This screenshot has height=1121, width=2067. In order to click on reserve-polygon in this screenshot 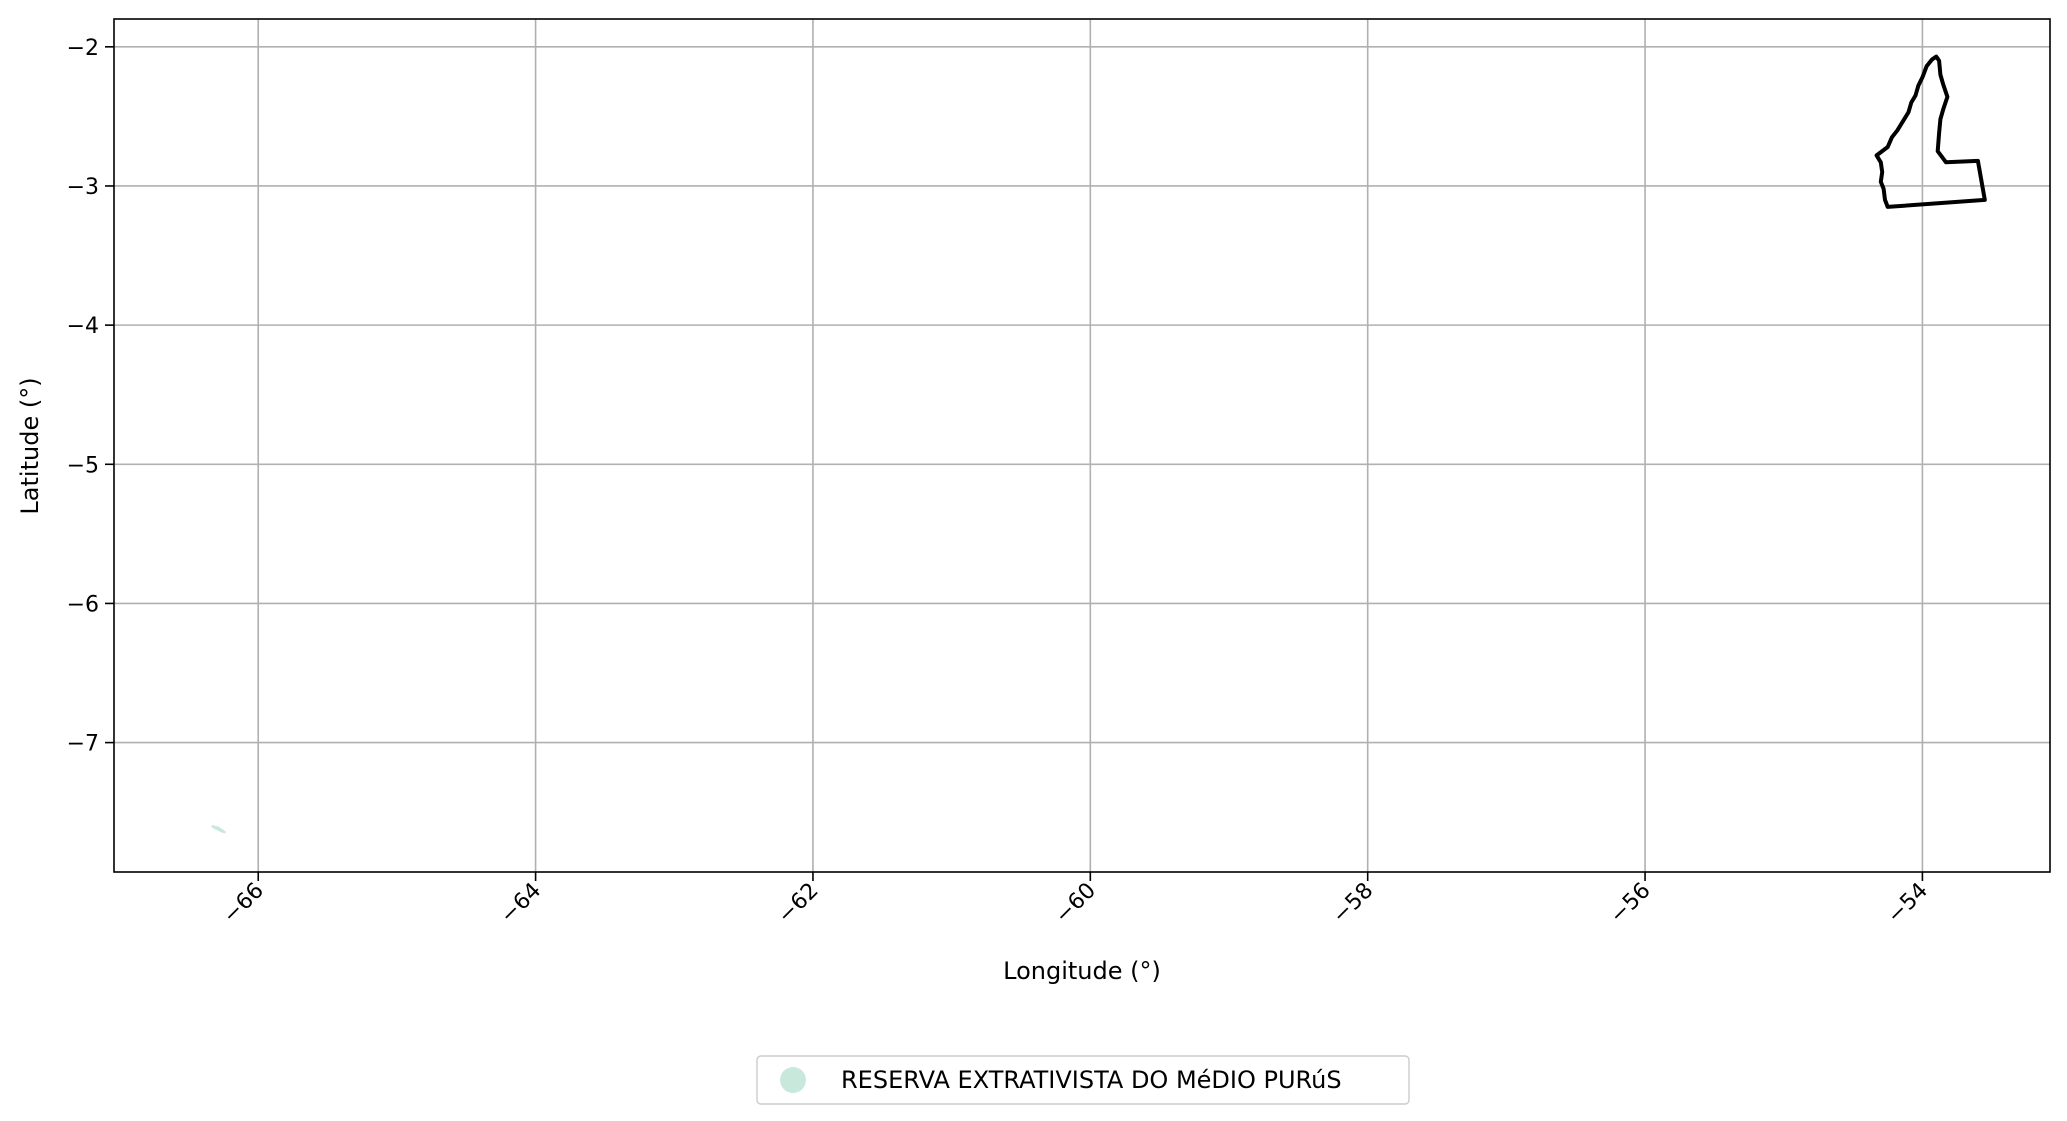, I will do `click(218, 829)`.